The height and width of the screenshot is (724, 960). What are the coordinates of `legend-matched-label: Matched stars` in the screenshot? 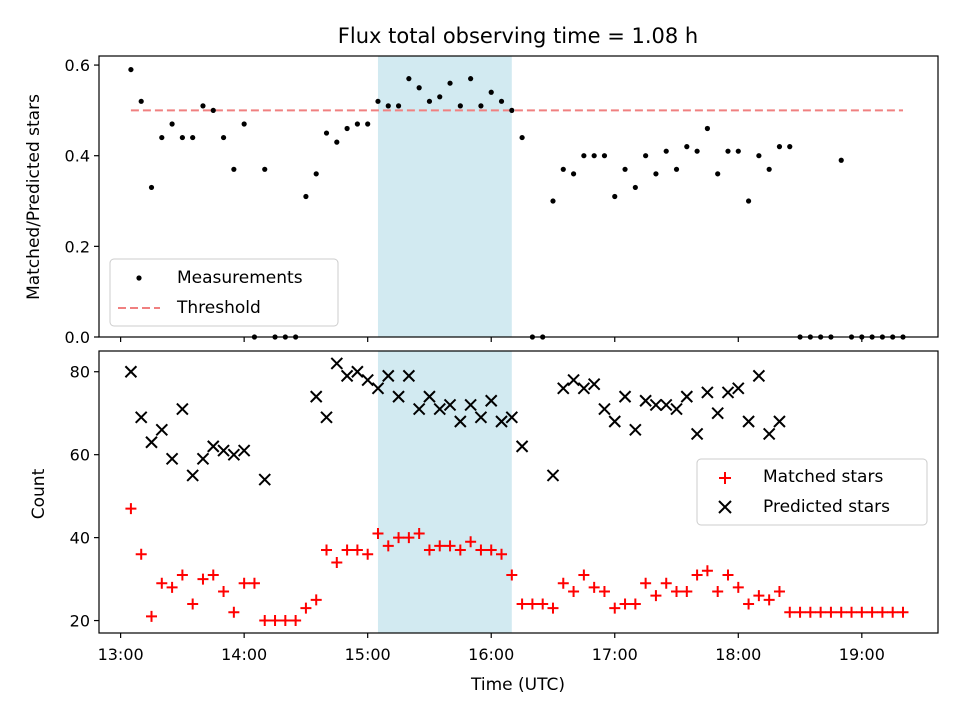 It's located at (823, 477).